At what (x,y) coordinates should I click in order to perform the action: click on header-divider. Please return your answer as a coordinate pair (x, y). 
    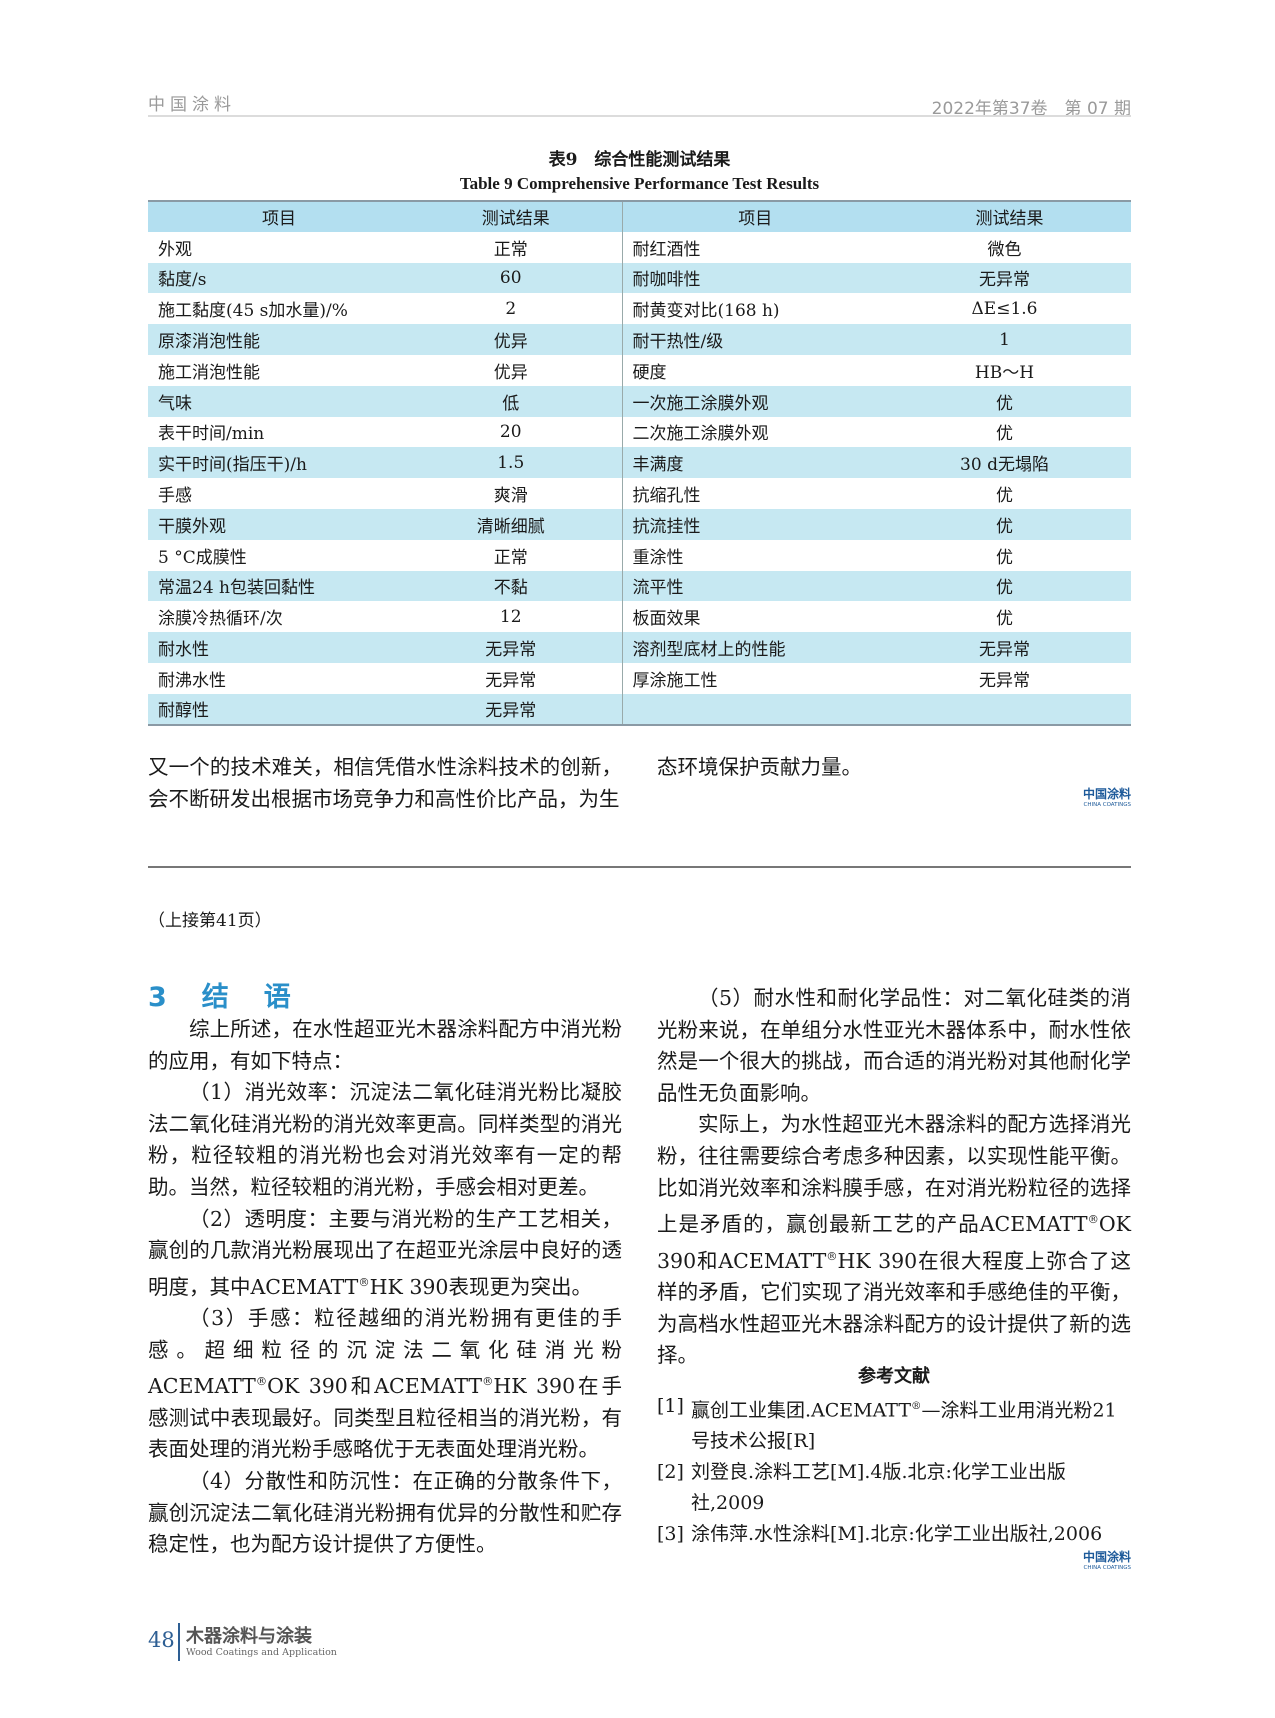
    Looking at the image, I should click on (639, 116).